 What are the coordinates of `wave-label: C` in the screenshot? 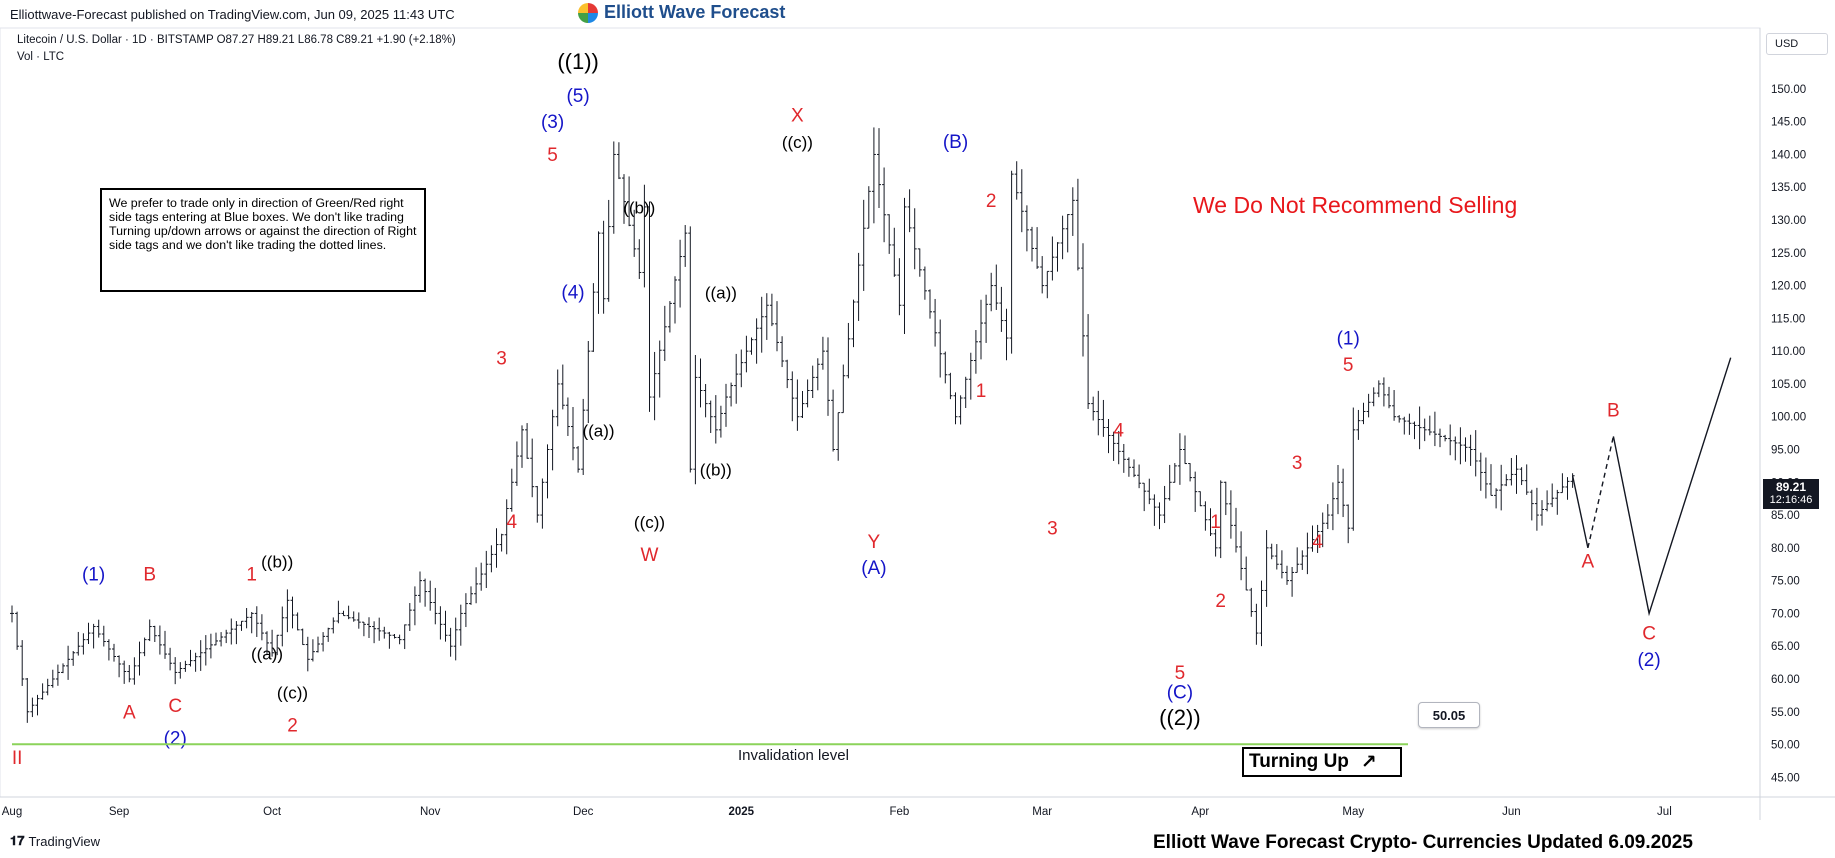 It's located at (1649, 634).